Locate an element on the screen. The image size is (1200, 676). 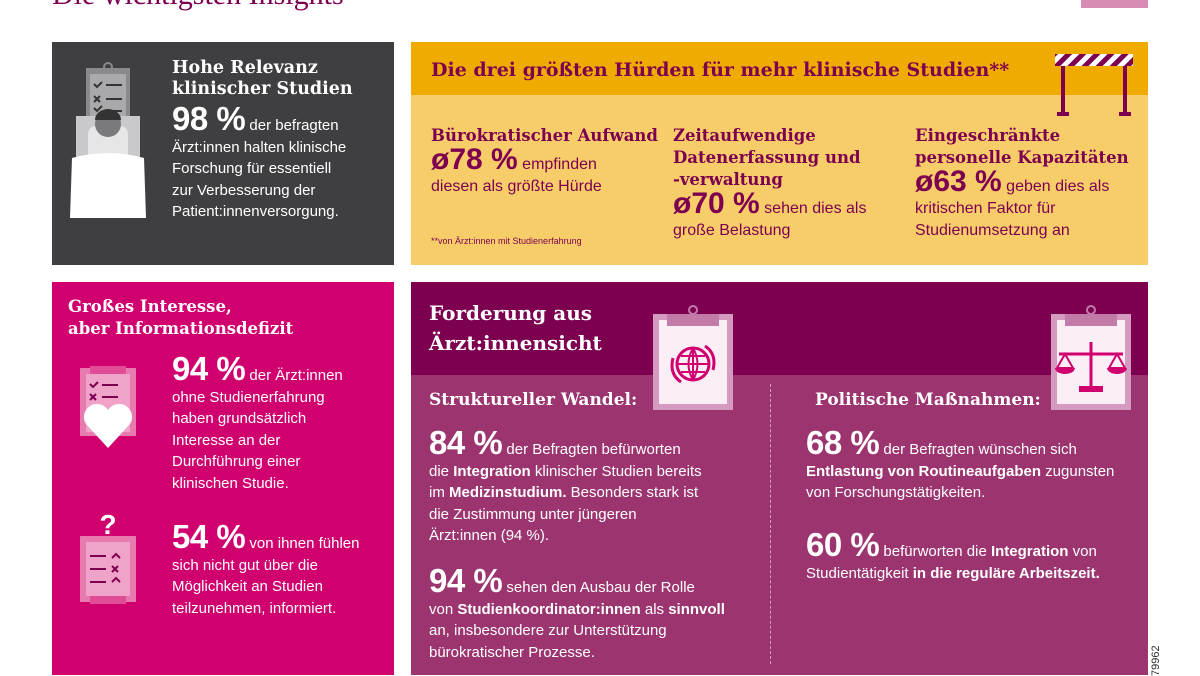
stat-text: Interesse an der is located at coordinates (226, 440).